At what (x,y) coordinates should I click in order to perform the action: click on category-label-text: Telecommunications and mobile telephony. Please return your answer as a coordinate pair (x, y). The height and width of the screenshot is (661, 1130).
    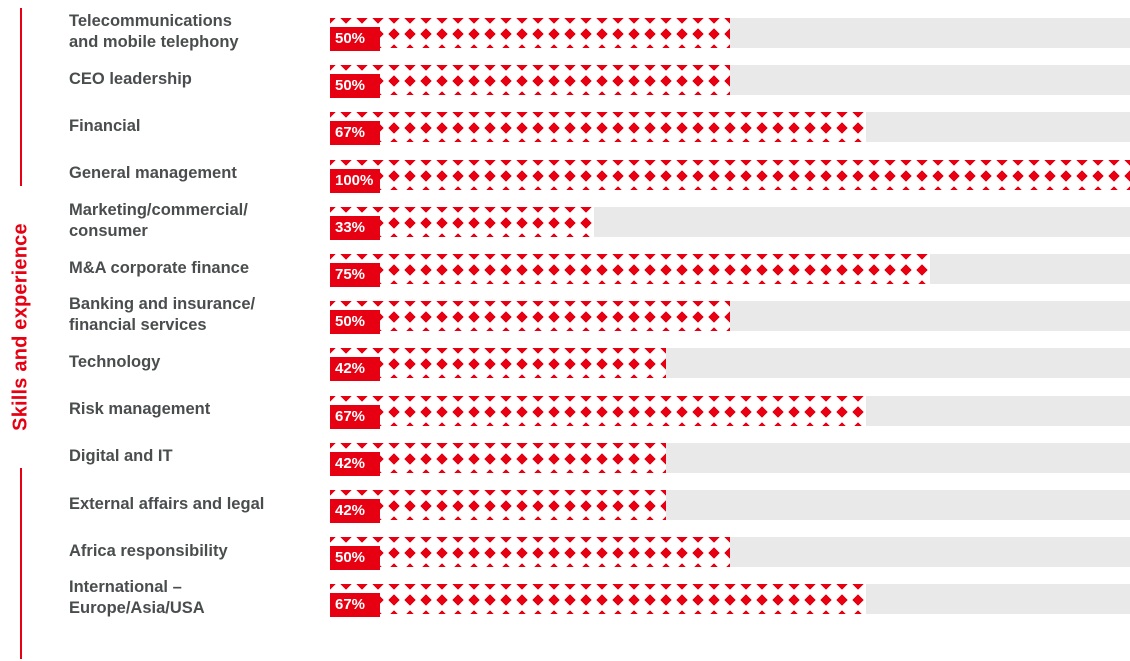
    Looking at the image, I should click on (154, 31).